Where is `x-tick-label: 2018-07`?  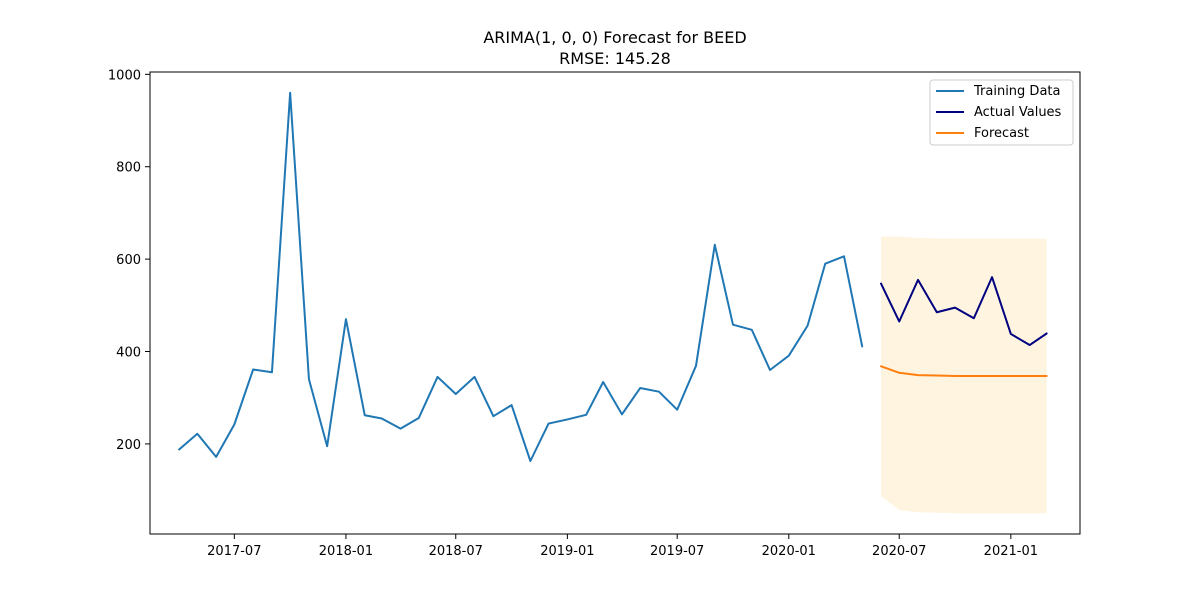
x-tick-label: 2018-07 is located at coordinates (456, 551).